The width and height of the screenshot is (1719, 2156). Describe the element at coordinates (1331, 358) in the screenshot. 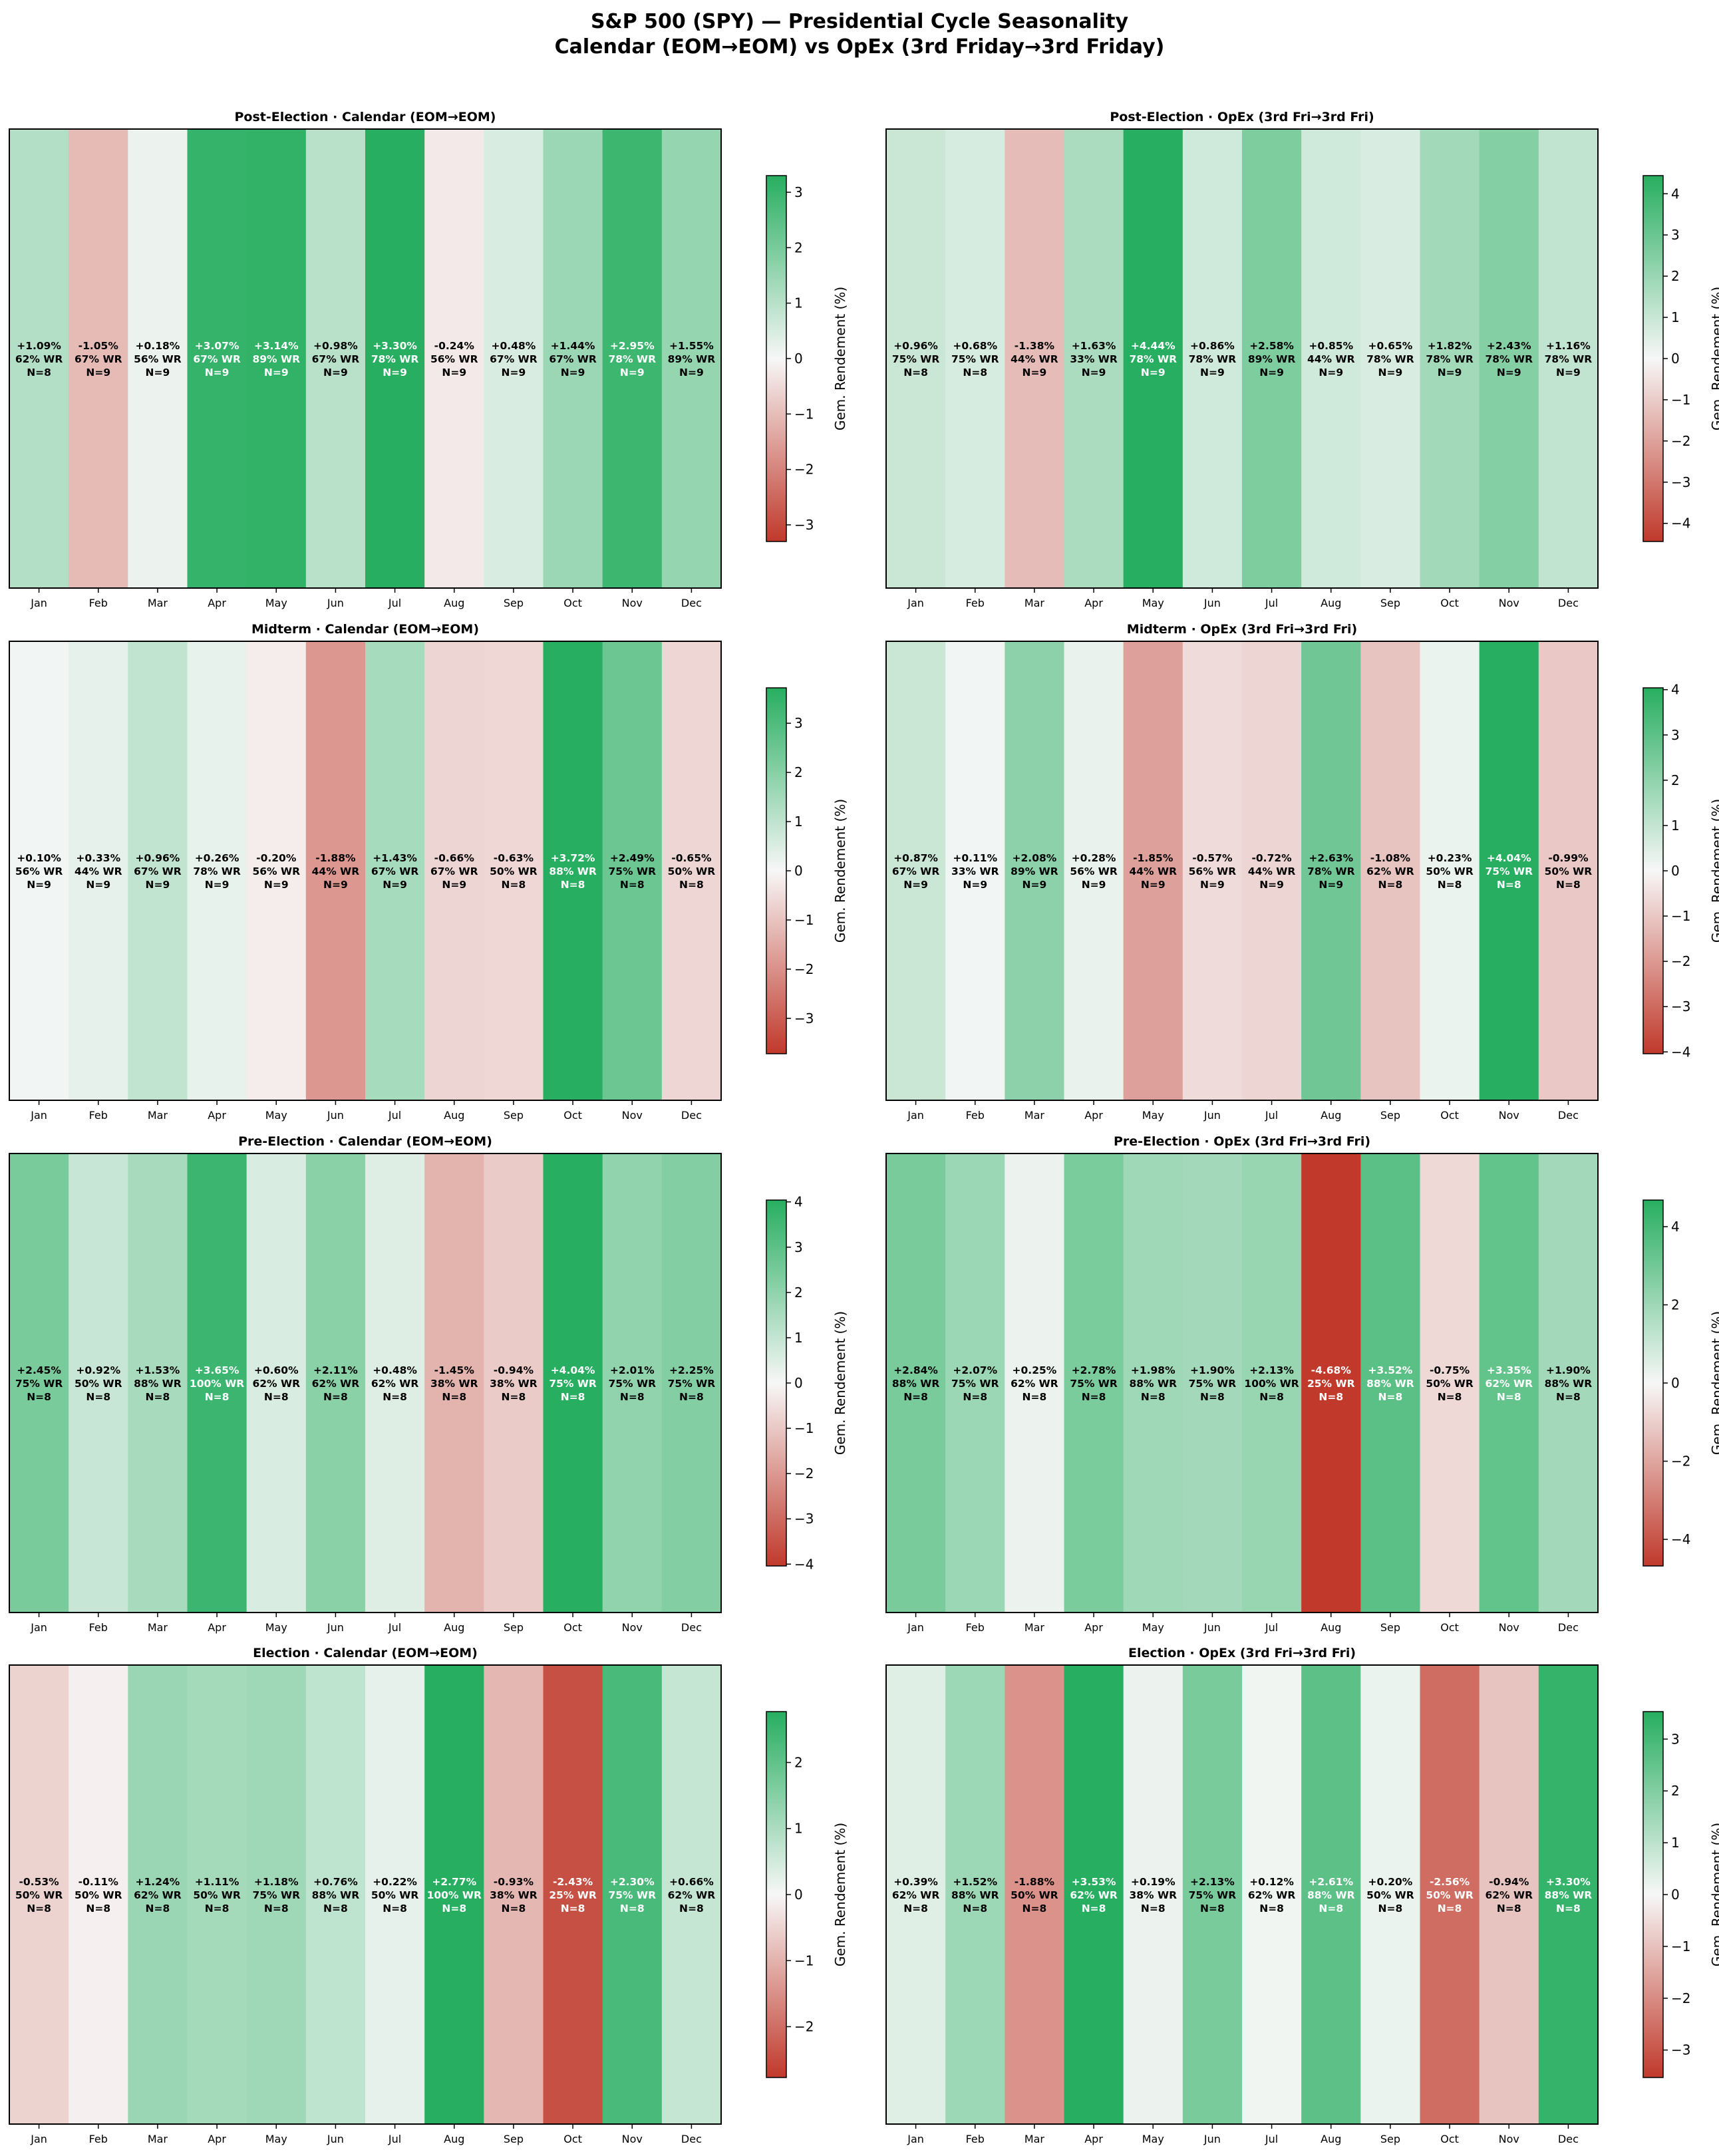

I see `heatmap-cell-aug: +0.85%44% WR N=9` at that location.